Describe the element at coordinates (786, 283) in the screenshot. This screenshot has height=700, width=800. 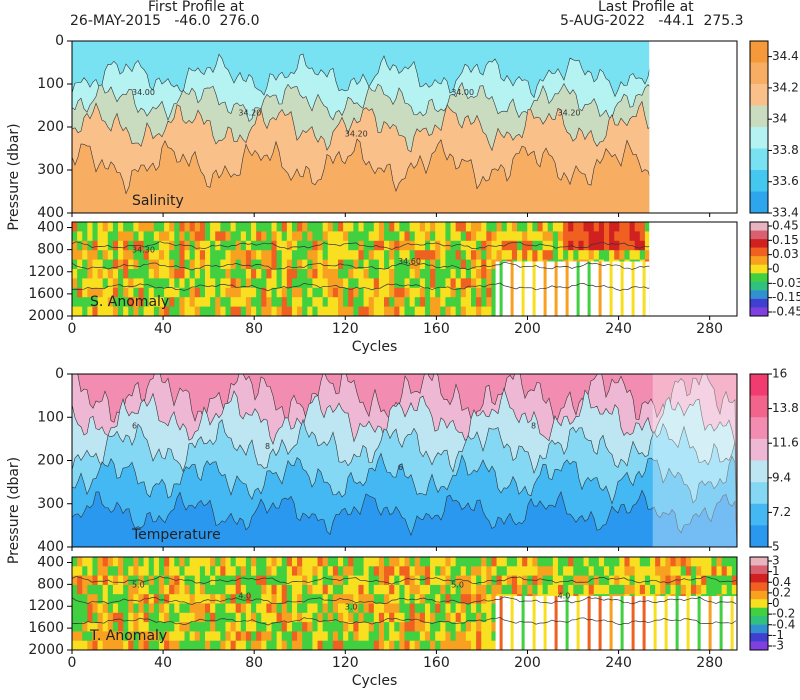
I see `colorbar-tick-label: -0.03` at that location.